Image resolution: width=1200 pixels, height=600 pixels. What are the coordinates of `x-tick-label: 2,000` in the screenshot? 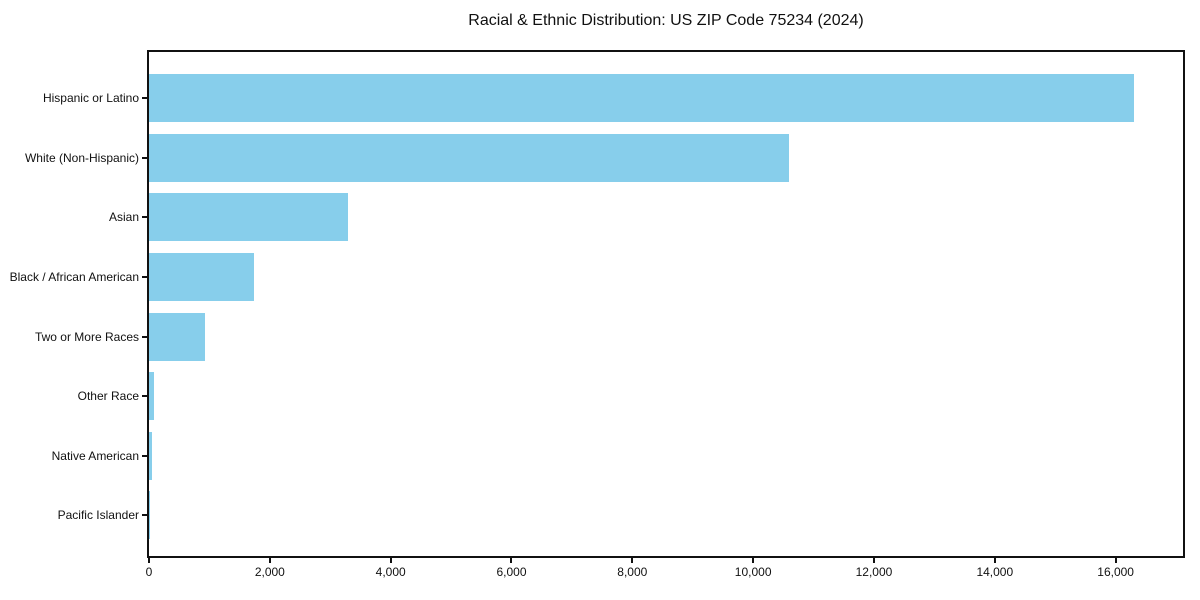 It's located at (269, 572).